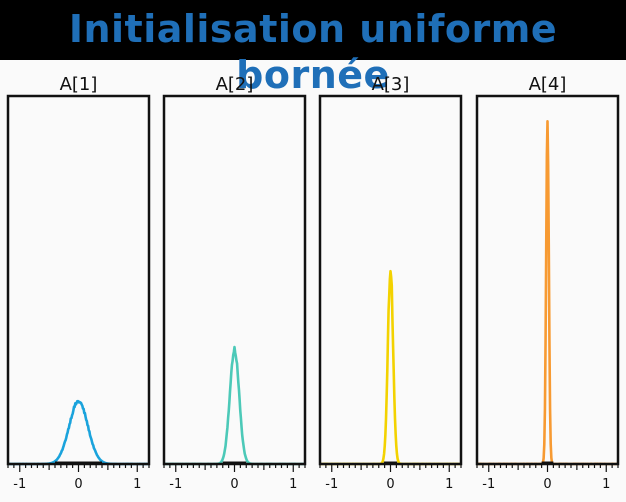  Describe the element at coordinates (79, 84) in the screenshot. I see `panel-title: A[1]` at that location.